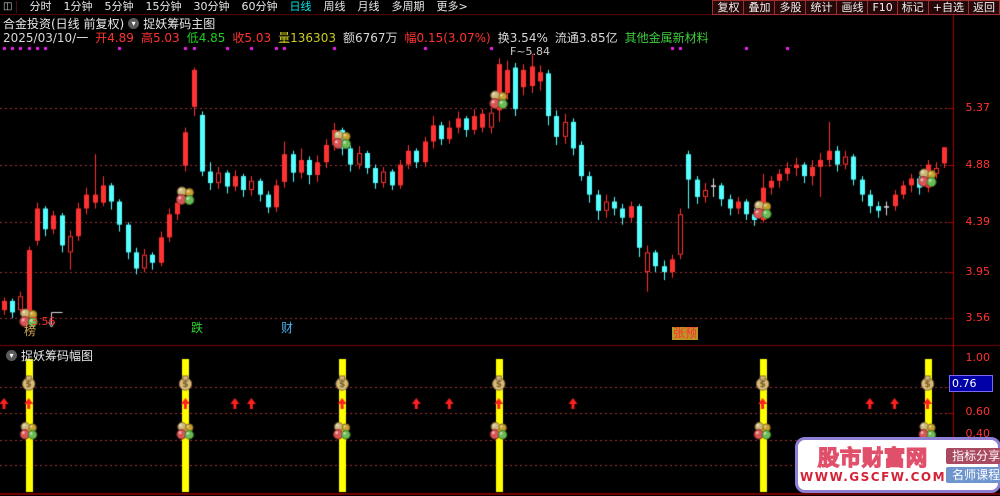 This screenshot has height=496, width=1000. I want to click on watermark-site-name: 股市财富网, so click(873, 457).